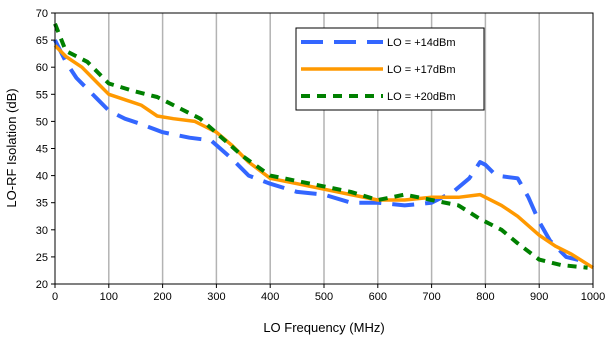  What do you see at coordinates (42, 285) in the screenshot?
I see `y-tick-label-20: 20` at bounding box center [42, 285].